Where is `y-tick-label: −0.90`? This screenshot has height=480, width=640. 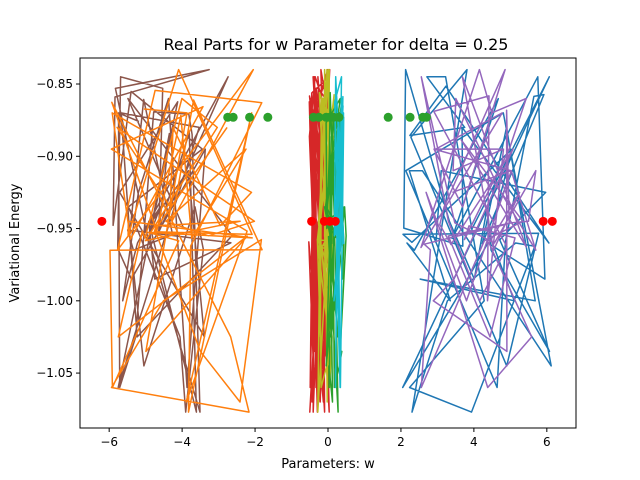 y-tick-label: −0.90 is located at coordinates (54, 156).